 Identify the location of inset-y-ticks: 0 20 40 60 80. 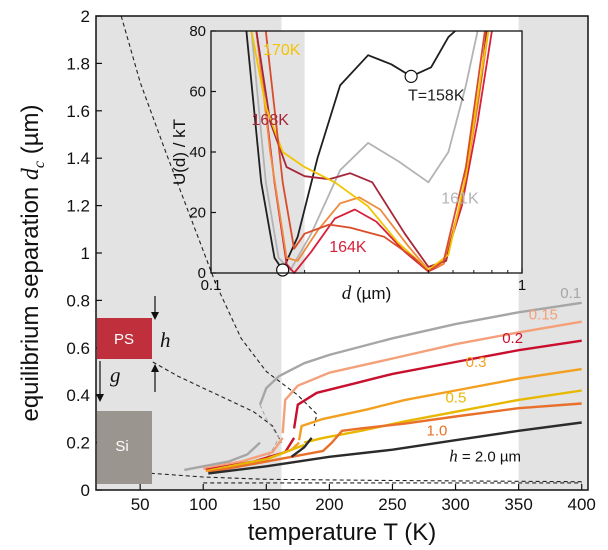
(202, 152).